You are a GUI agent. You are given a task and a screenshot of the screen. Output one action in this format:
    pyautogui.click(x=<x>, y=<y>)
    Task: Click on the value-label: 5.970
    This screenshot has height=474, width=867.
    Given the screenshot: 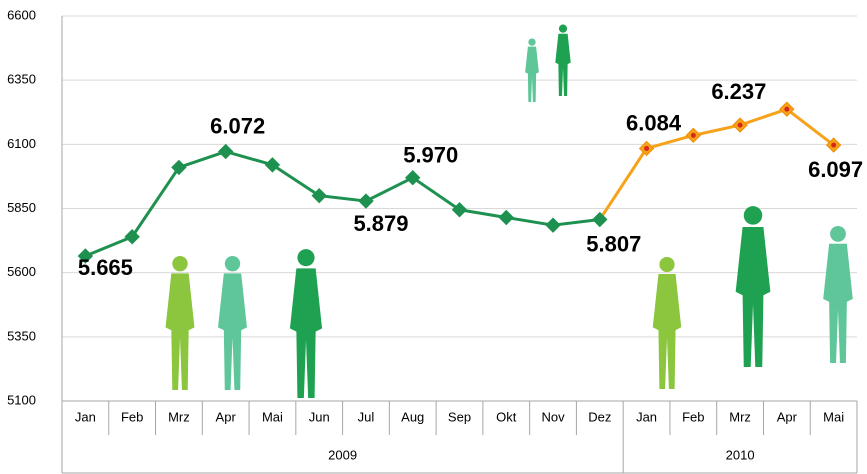 What is the action you would take?
    pyautogui.click(x=430, y=155)
    